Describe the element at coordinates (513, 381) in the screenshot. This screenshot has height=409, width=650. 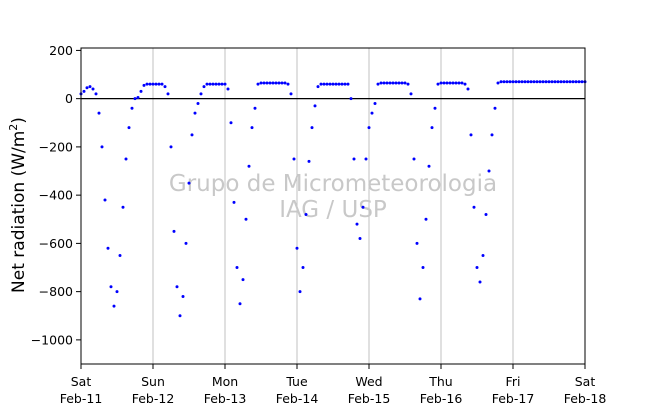
I see `x-tick-day-label: Fri` at that location.